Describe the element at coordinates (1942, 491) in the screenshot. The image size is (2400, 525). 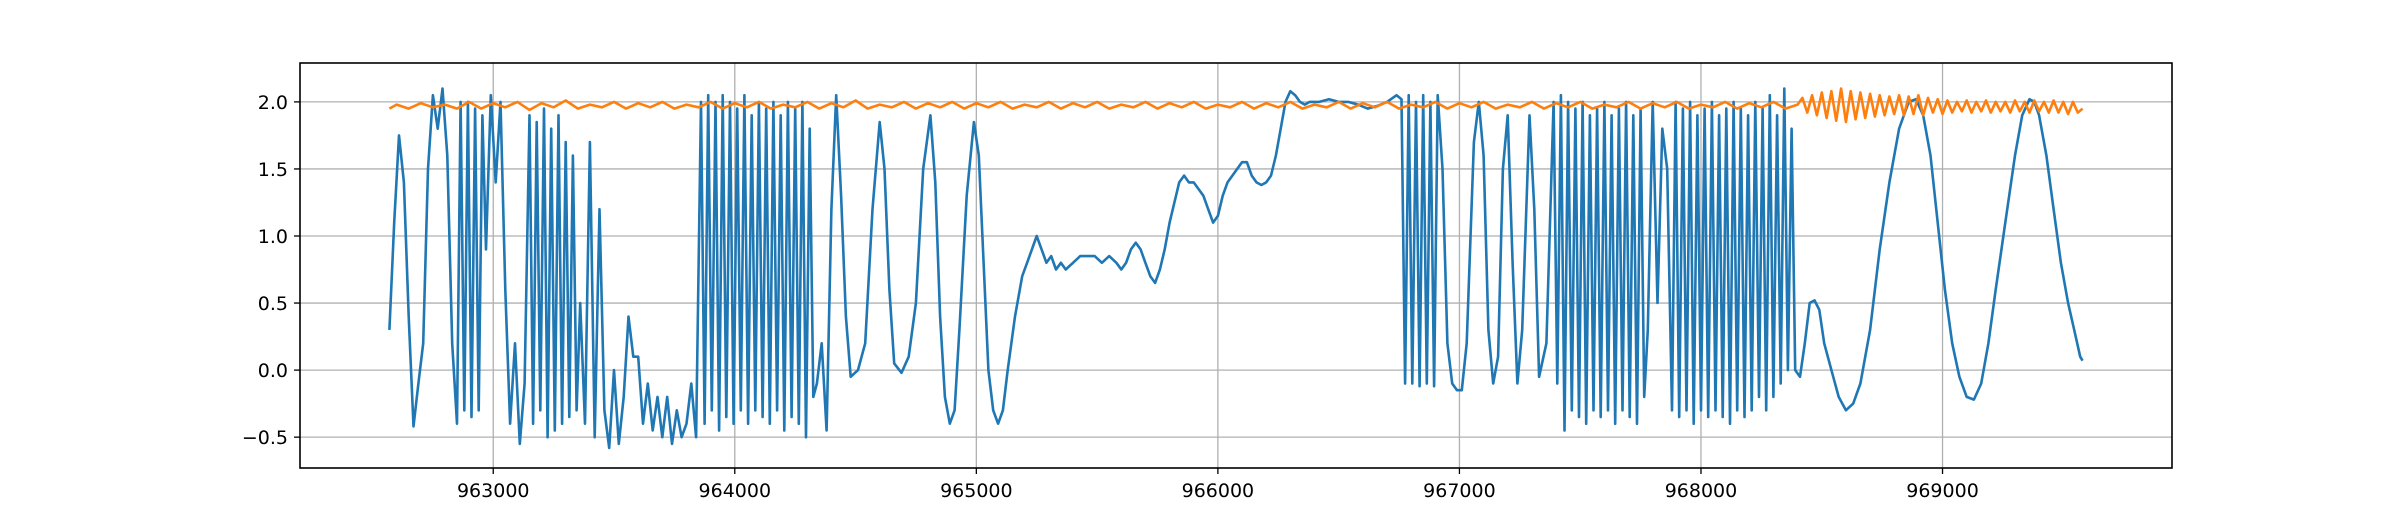
I see `x-tick-label: 969000` at that location.